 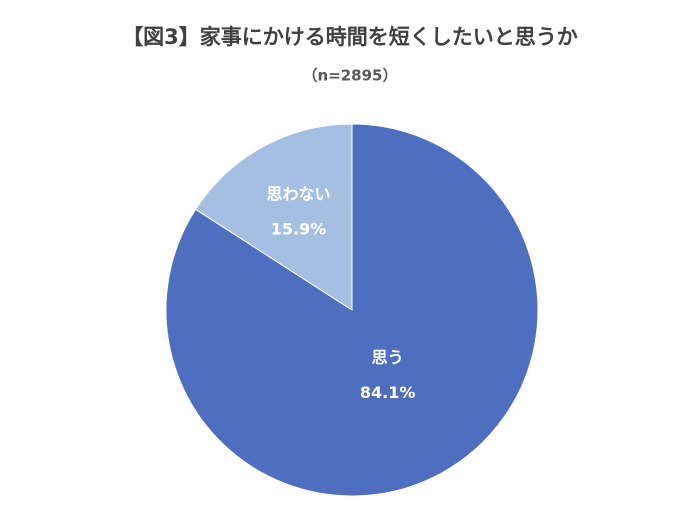 What do you see at coordinates (299, 229) in the screenshot?
I see `slice-value: 15.9%` at bounding box center [299, 229].